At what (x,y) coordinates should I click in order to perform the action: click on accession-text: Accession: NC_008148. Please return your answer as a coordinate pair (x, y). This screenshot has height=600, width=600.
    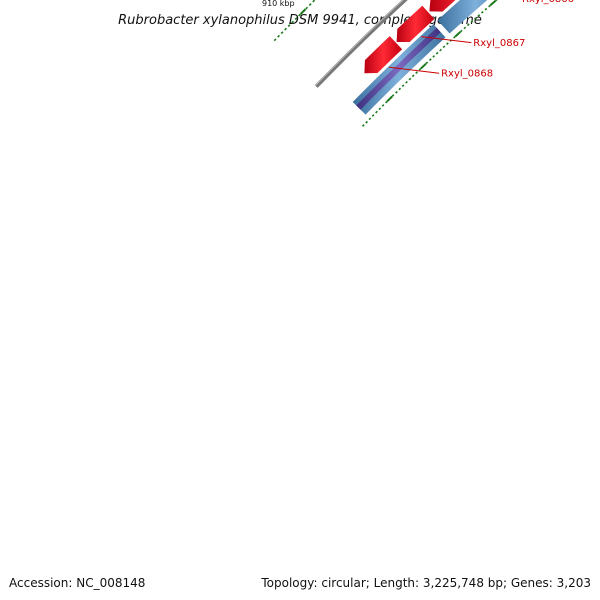
    Looking at the image, I should click on (77, 583).